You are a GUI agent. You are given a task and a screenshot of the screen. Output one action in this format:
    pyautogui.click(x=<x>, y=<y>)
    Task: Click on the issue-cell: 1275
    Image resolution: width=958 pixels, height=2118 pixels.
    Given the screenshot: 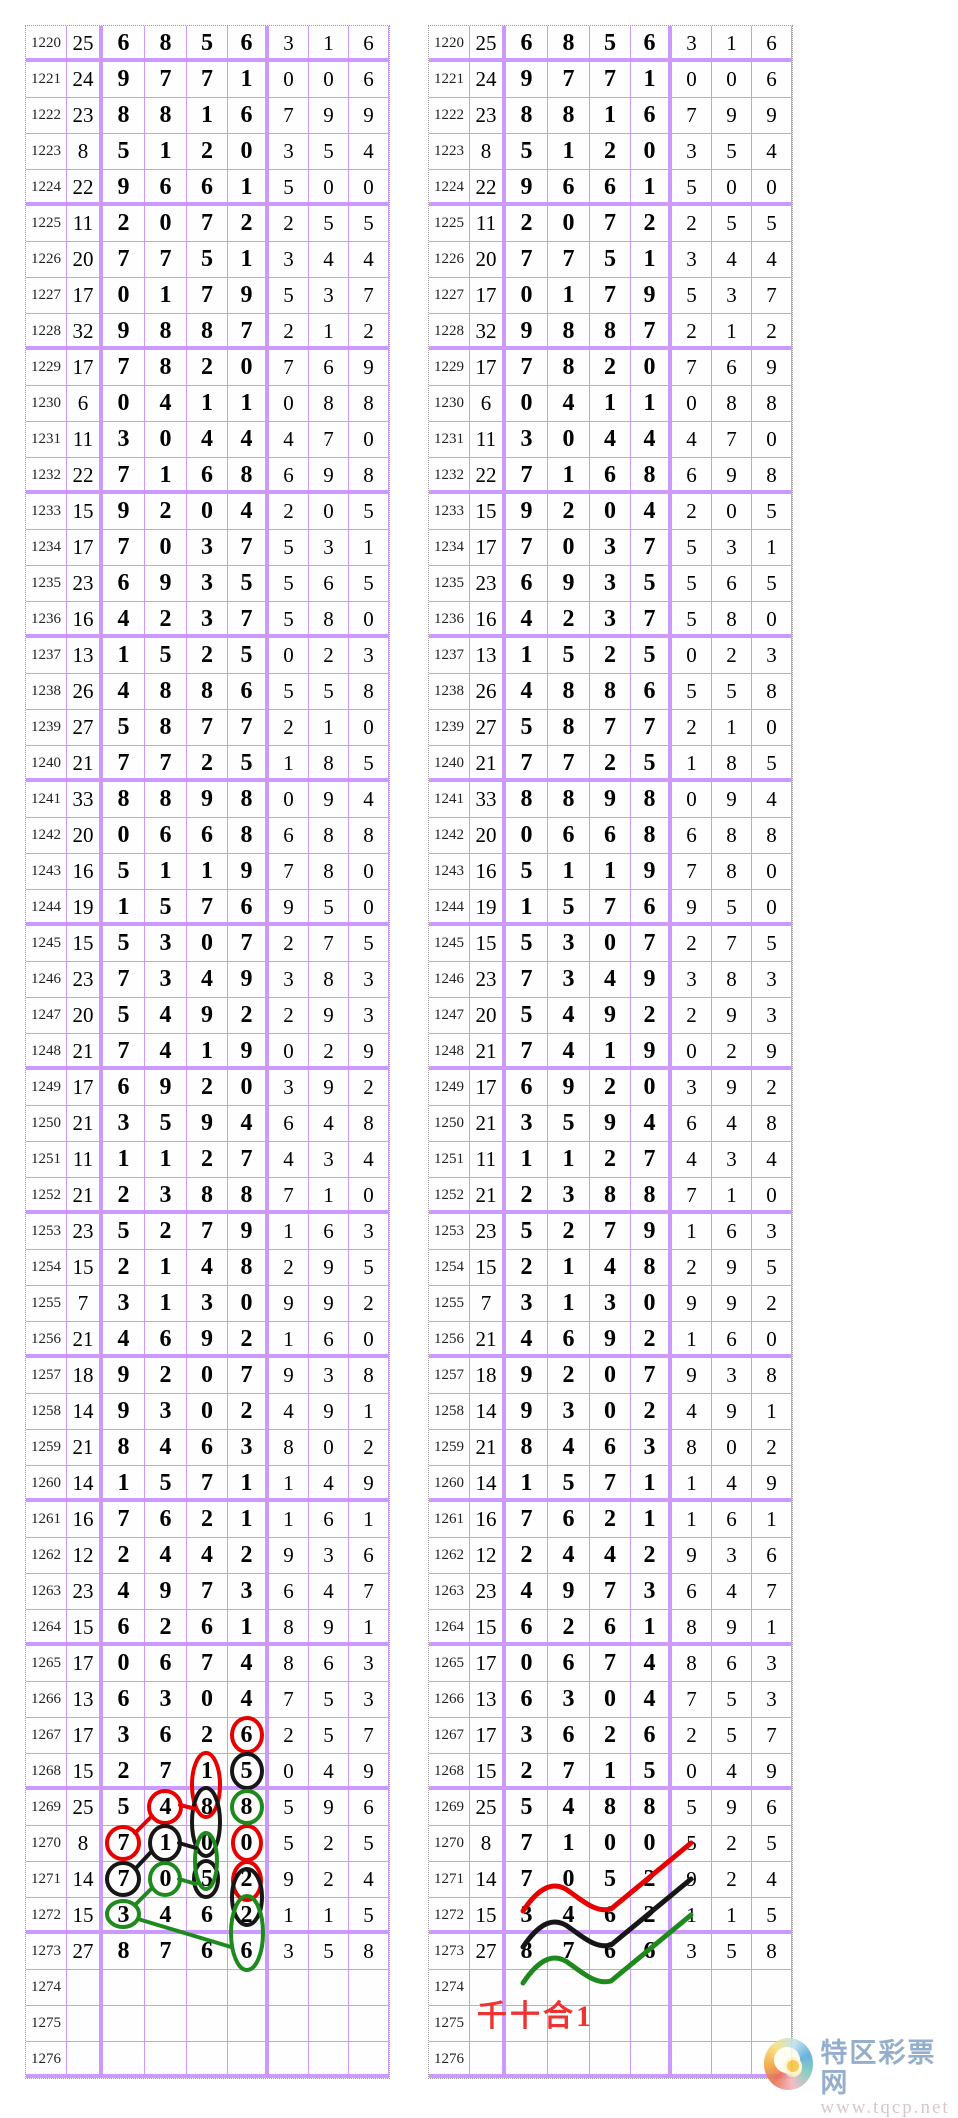 What is the action you would take?
    pyautogui.click(x=449, y=2023)
    